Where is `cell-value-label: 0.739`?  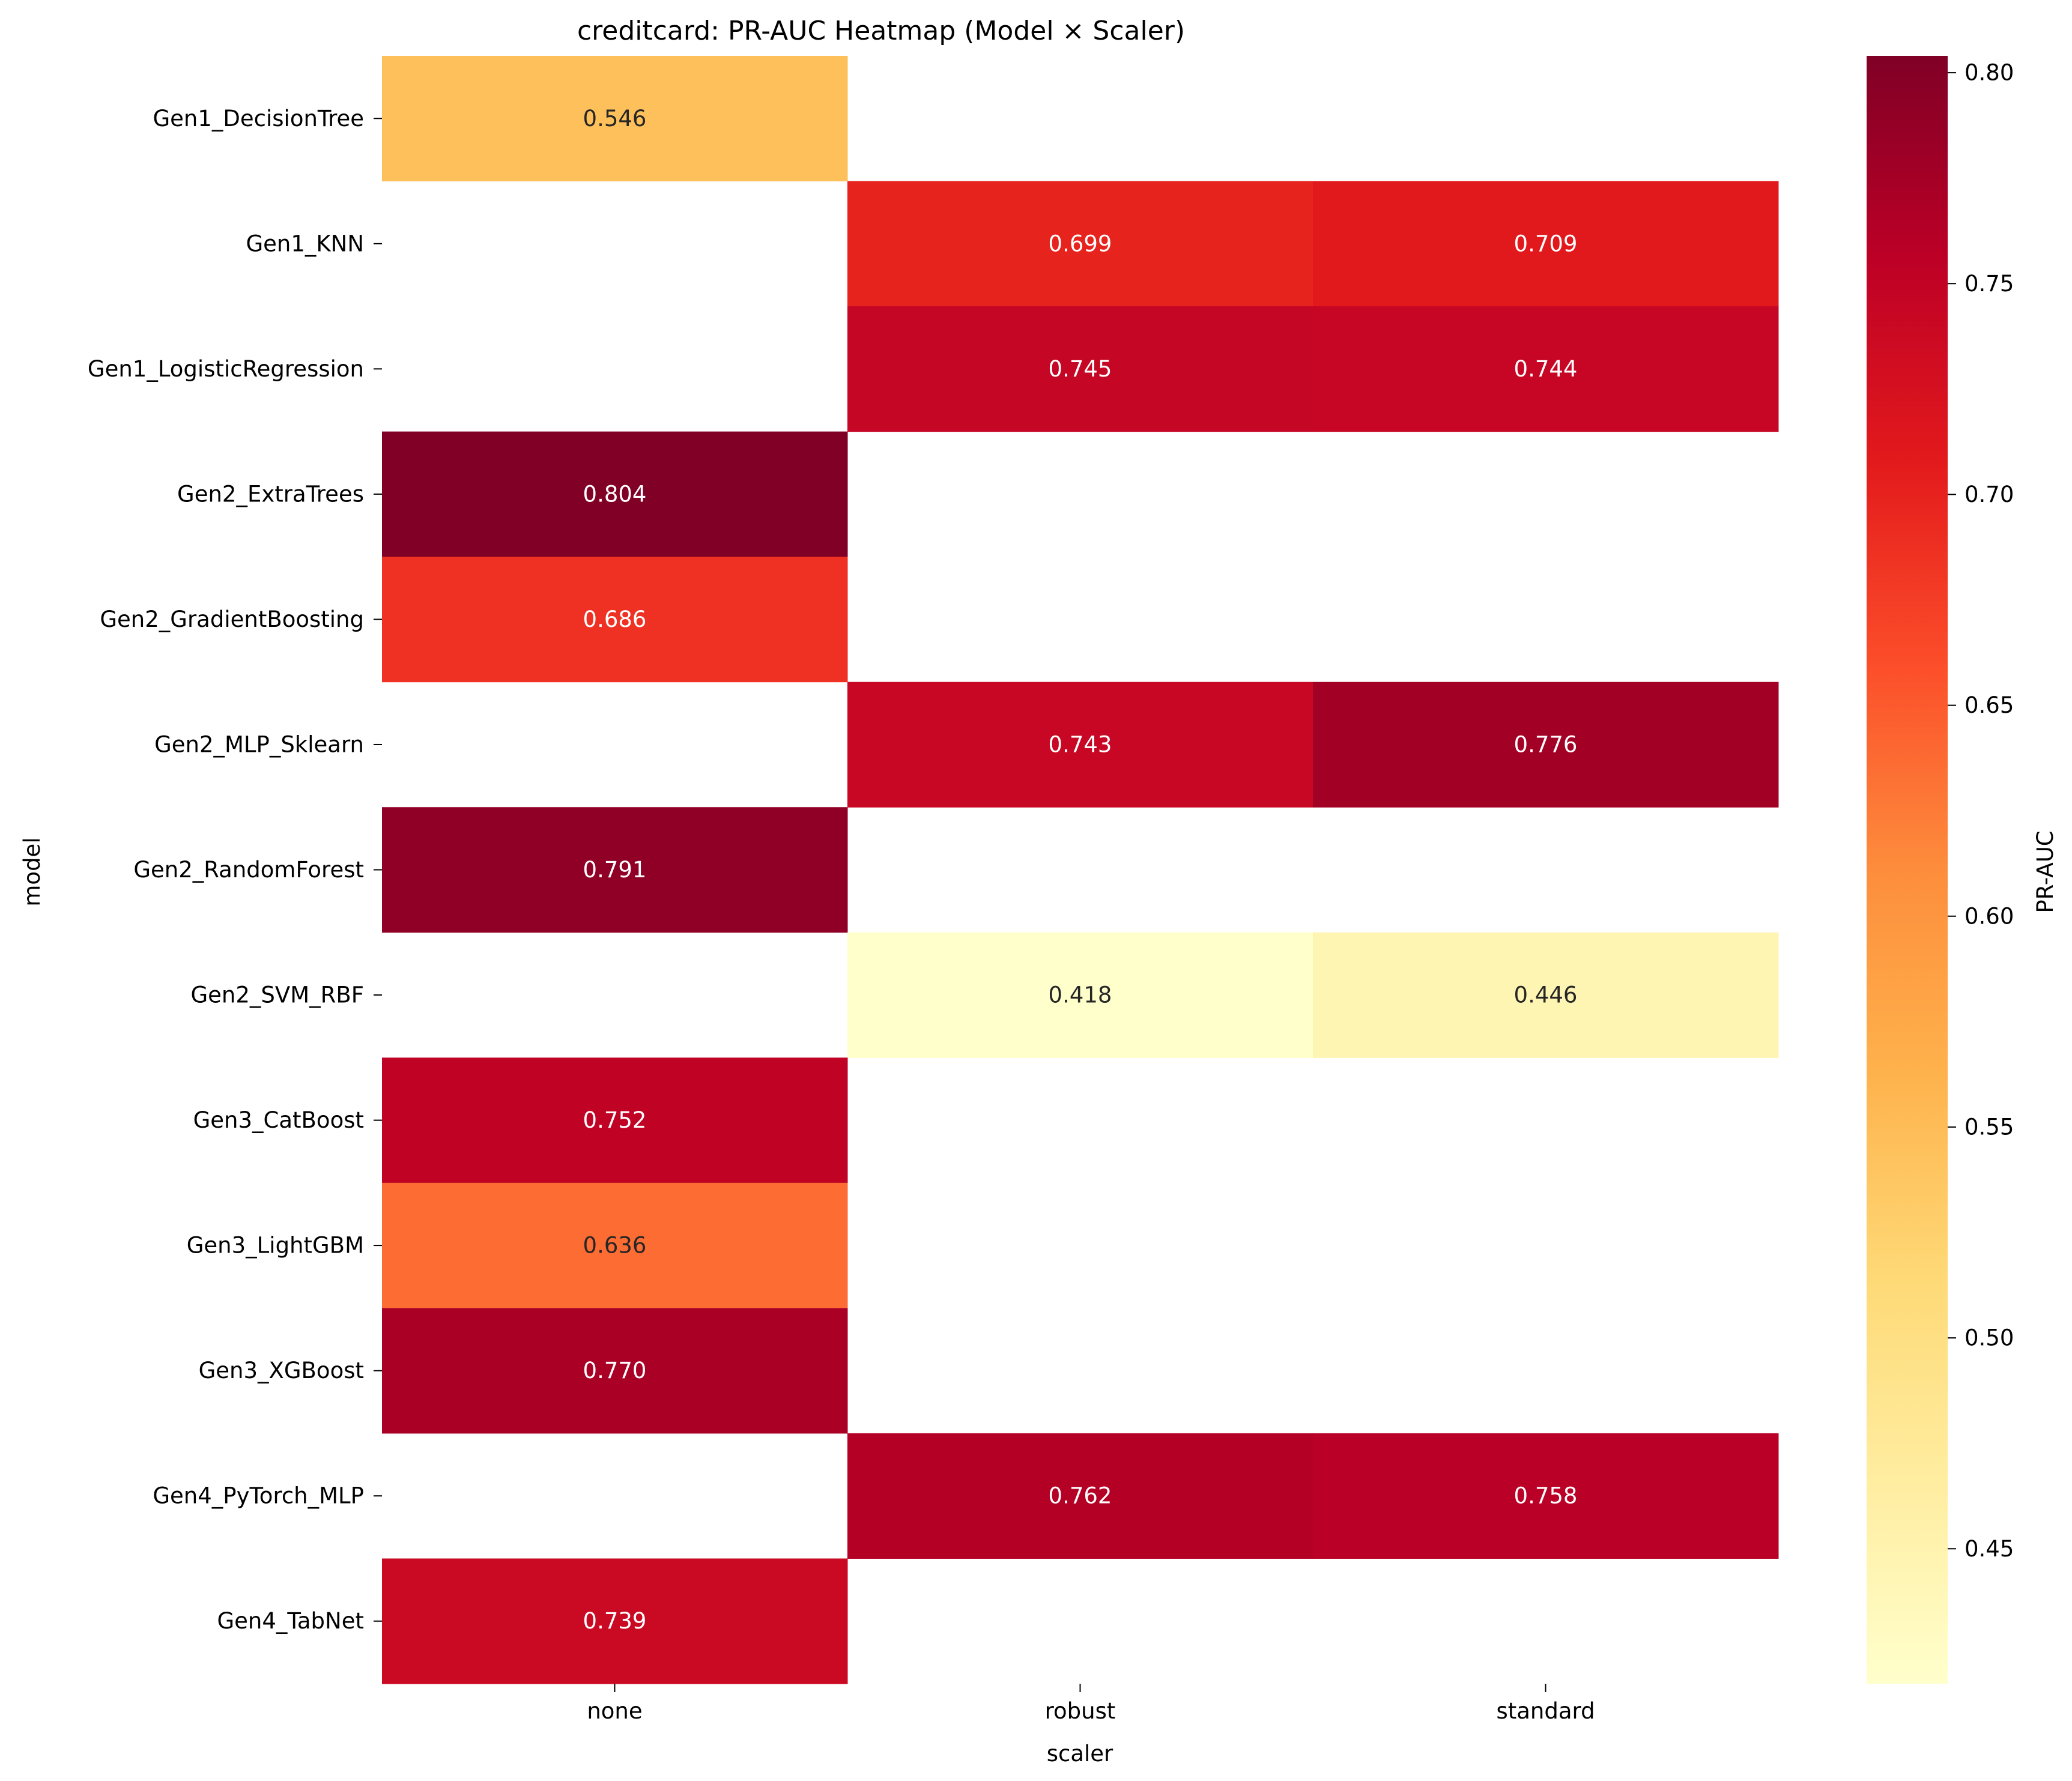 cell-value-label: 0.739 is located at coordinates (615, 1621).